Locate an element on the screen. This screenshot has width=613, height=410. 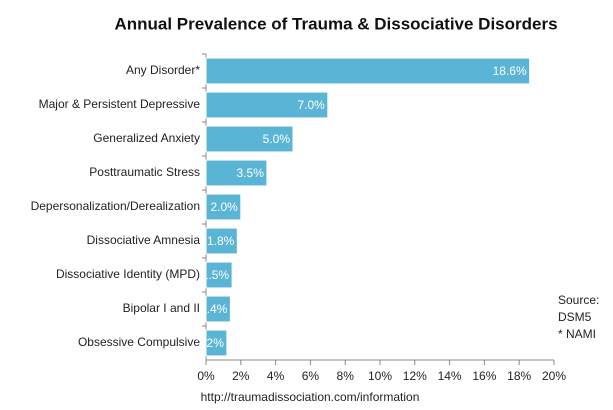
y-tick-label: Posttraumatic Stress is located at coordinates (144, 172).